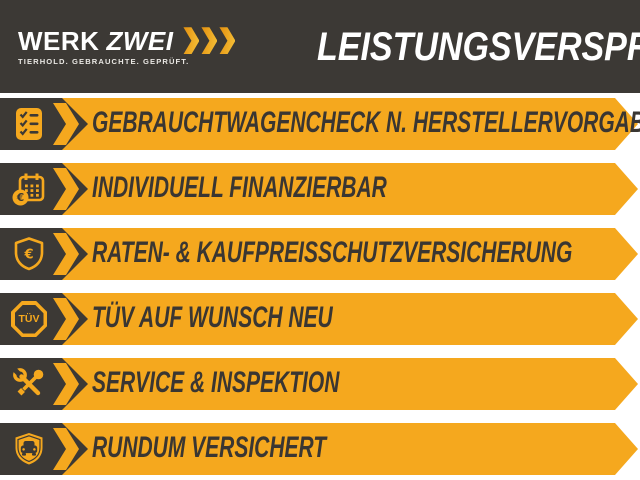 This screenshot has width=640, height=480. Describe the element at coordinates (209, 447) in the screenshot. I see `promise-label: RUNDUM VERSICHERT` at that location.